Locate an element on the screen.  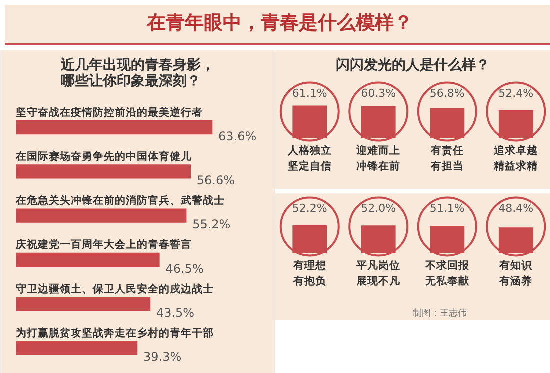
text: 制图：王志伟 is located at coordinates (440, 314).